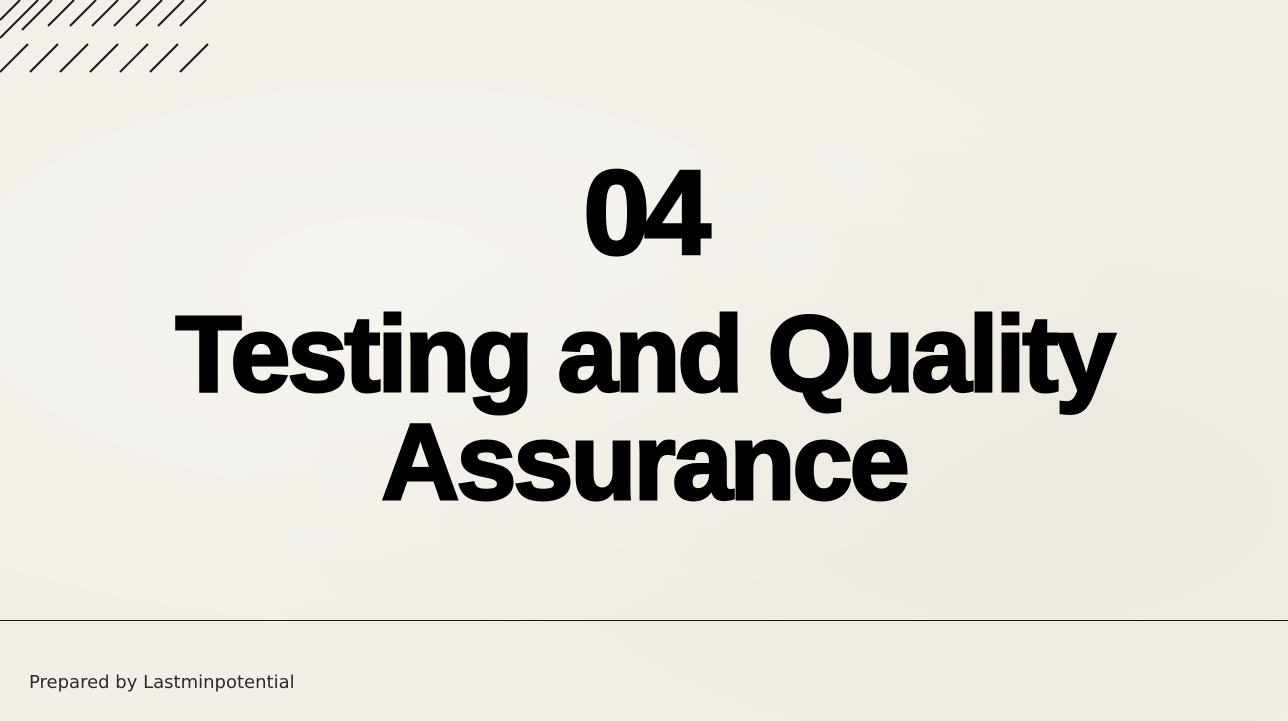 This screenshot has width=1288, height=721. What do you see at coordinates (644, 620) in the screenshot?
I see `footer-divider` at bounding box center [644, 620].